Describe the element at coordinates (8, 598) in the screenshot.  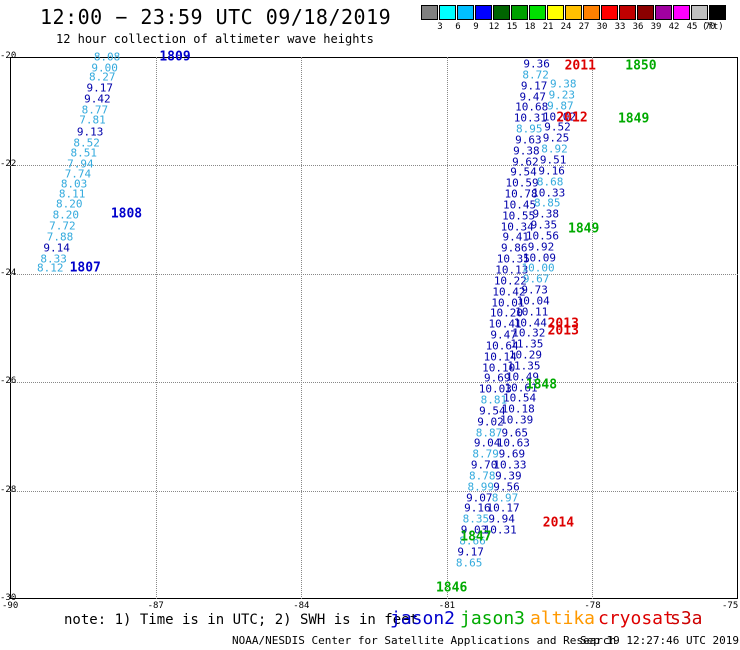
I see `latitude-tick-label: -30` at that location.